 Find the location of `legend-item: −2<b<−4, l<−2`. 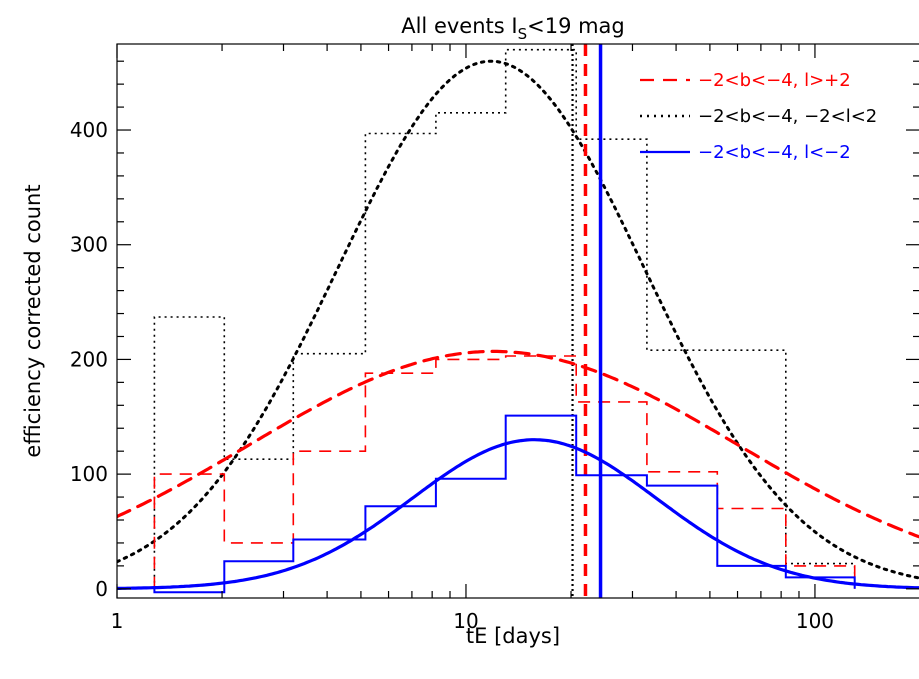

legend-item: −2<b<−4, l<−2 is located at coordinates (745, 152).